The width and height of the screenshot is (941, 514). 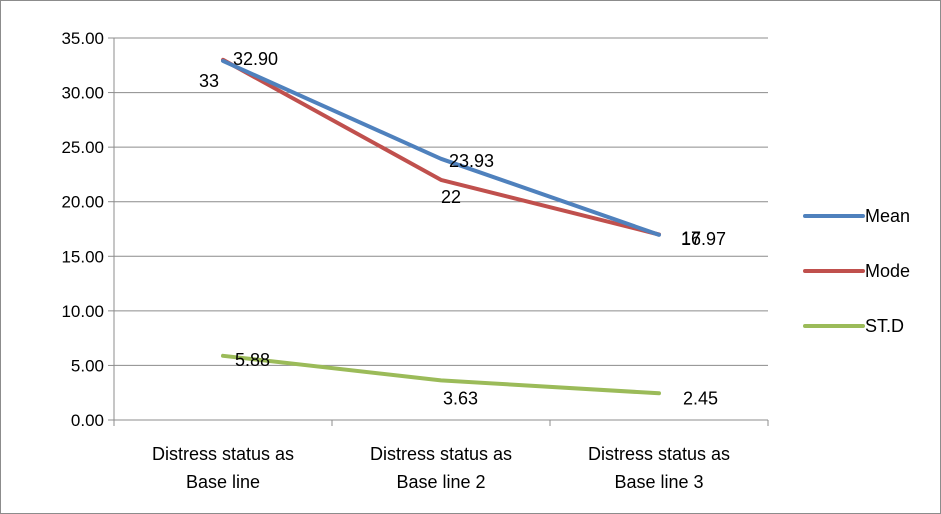 What do you see at coordinates (82, 229) in the screenshot?
I see `y-tick-labels: 0.00 5.00 10.00 15.00 20.00 25.00 30.00 35.00` at bounding box center [82, 229].